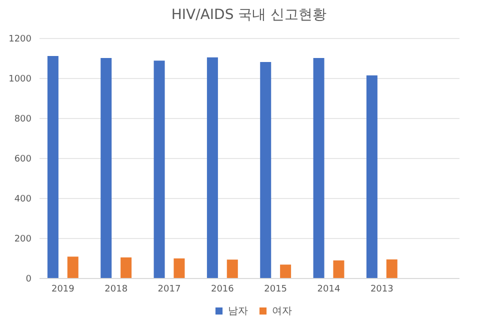 This screenshot has width=480, height=324. Describe the element at coordinates (23, 159) in the screenshot. I see `y-tick-label: 600` at that location.